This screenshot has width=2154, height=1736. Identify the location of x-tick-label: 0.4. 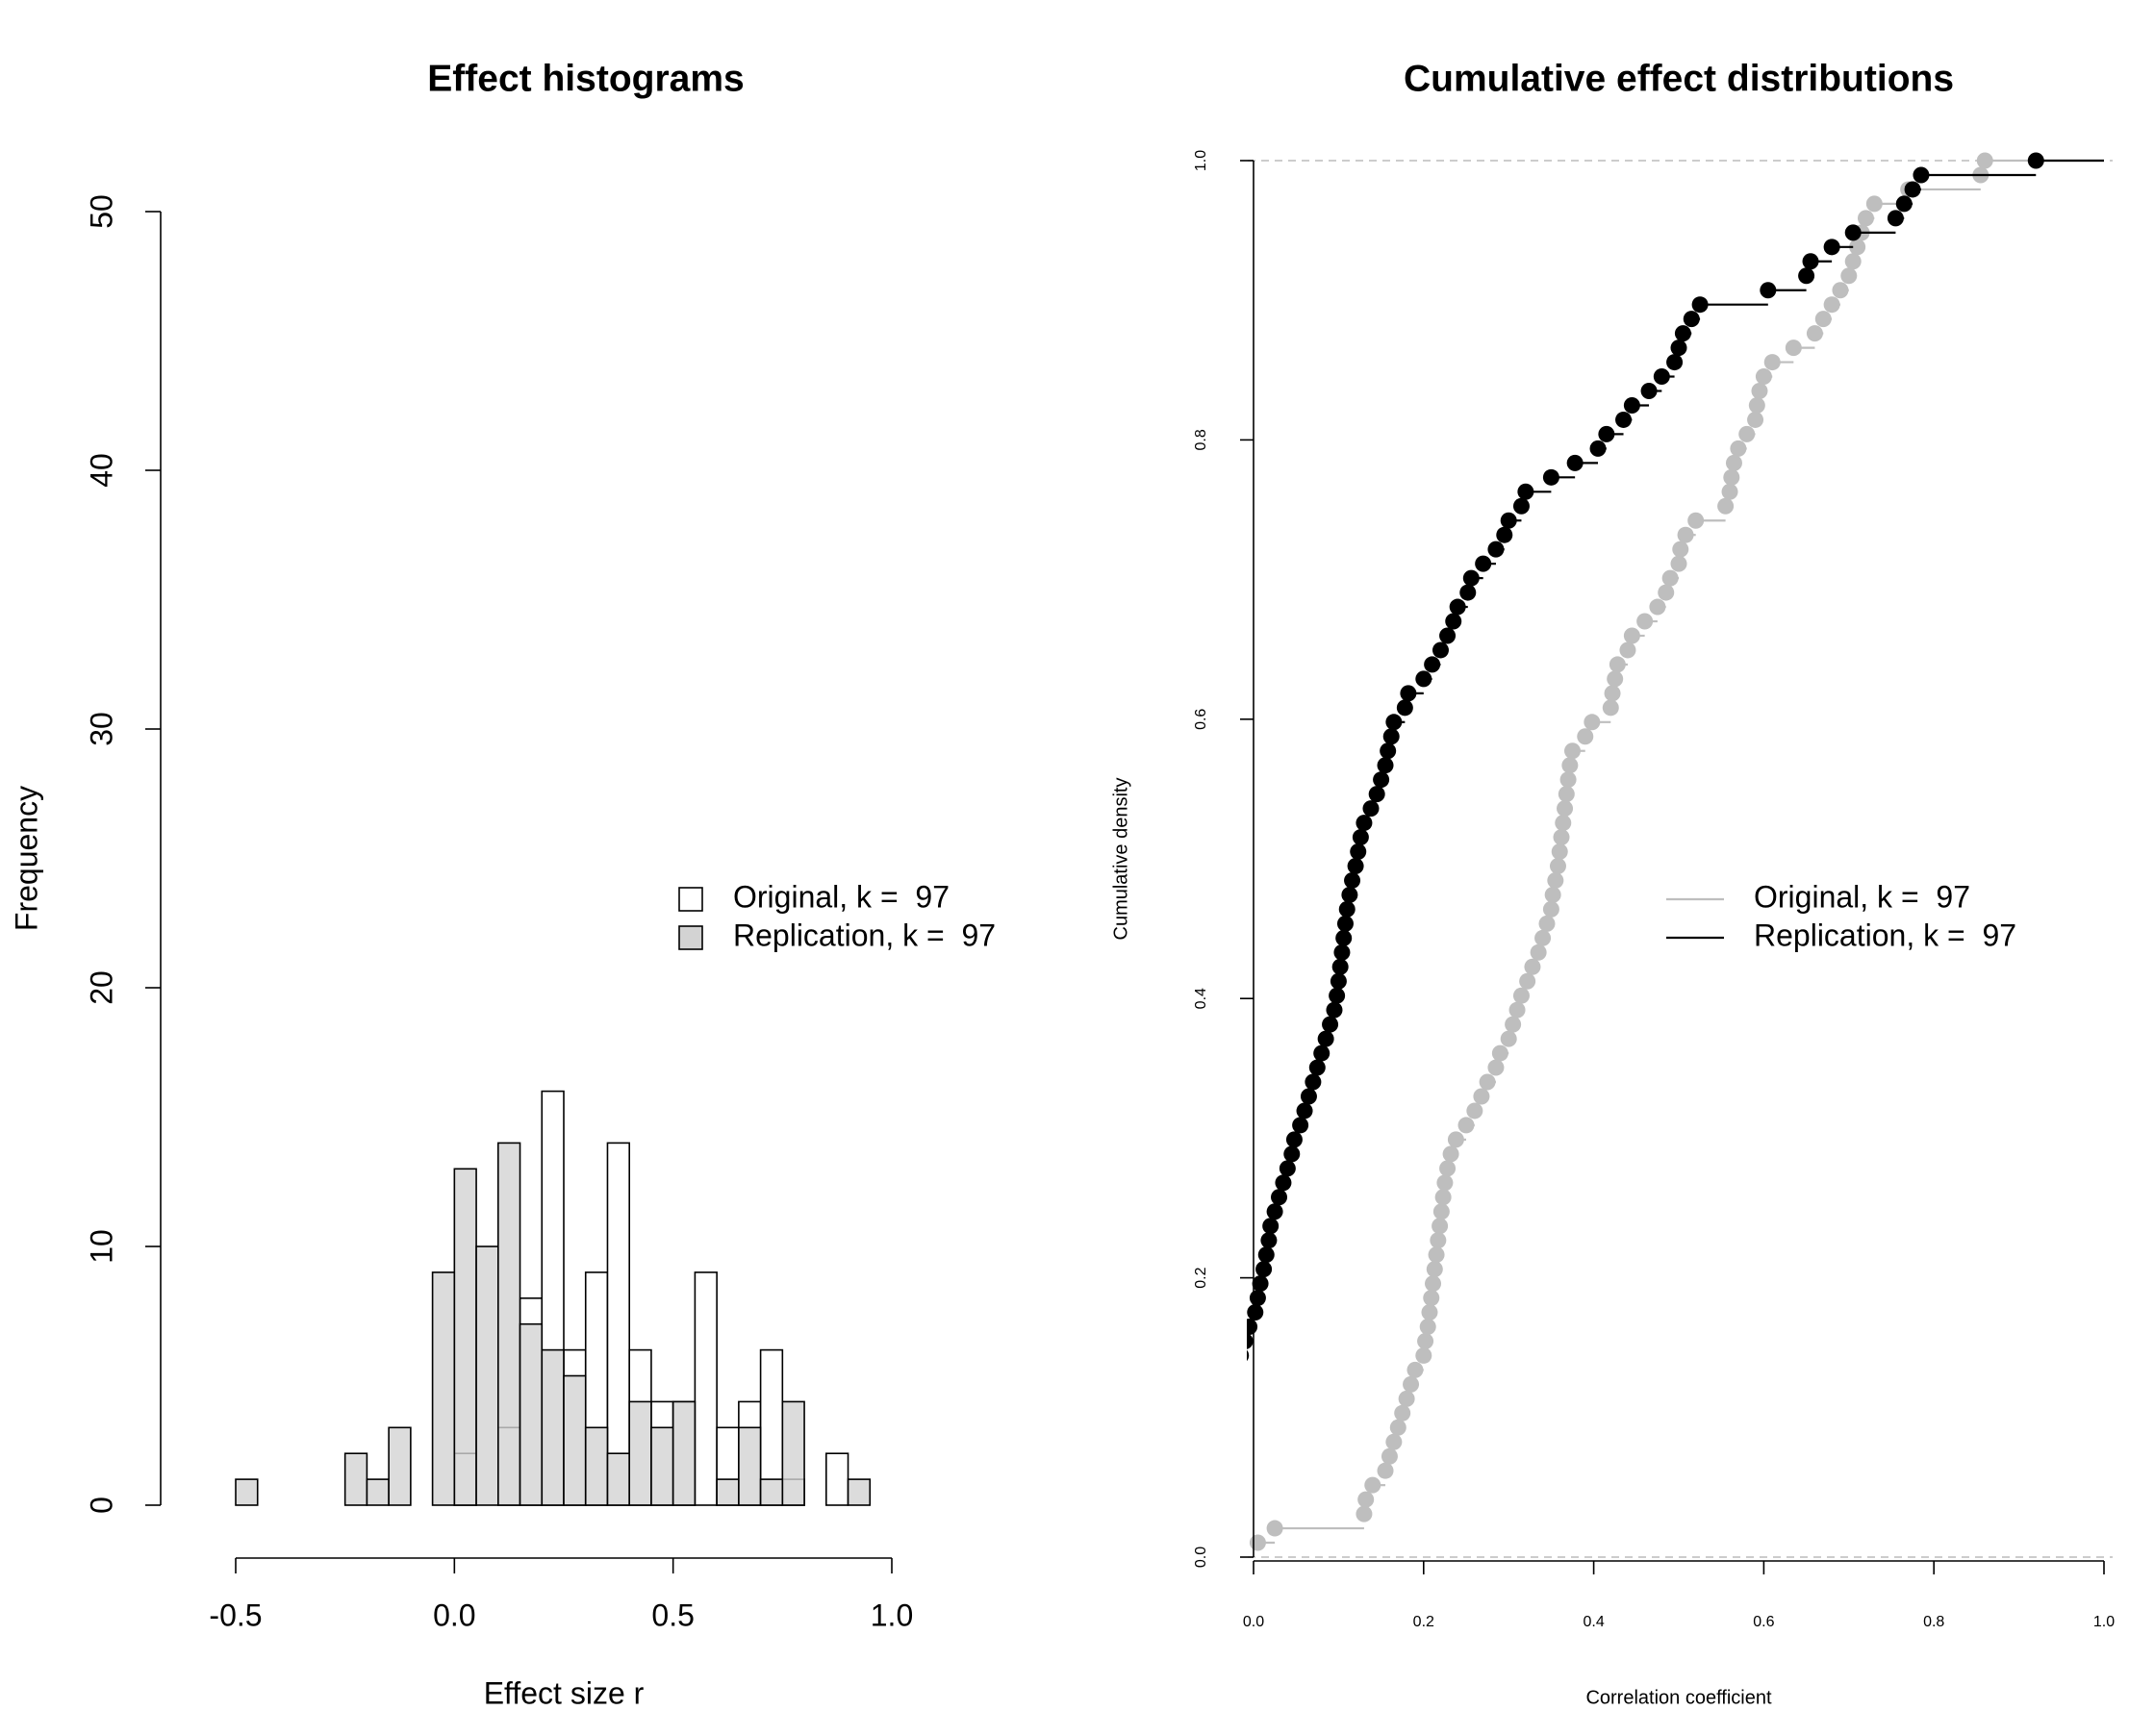
(1593, 1622).